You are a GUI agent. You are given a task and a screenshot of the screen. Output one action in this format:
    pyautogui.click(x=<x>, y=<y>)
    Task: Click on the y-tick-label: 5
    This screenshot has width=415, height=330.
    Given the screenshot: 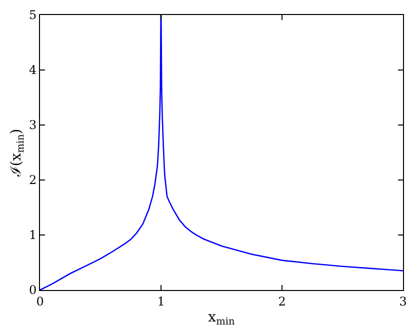 What is the action you would take?
    pyautogui.click(x=32, y=15)
    